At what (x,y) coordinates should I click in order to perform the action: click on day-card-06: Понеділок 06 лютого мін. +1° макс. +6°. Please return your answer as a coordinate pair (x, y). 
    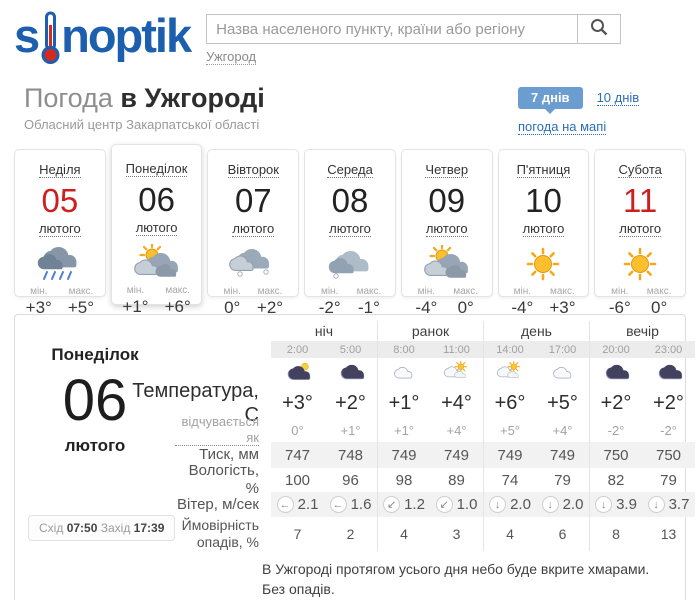
    Looking at the image, I should click on (156, 230).